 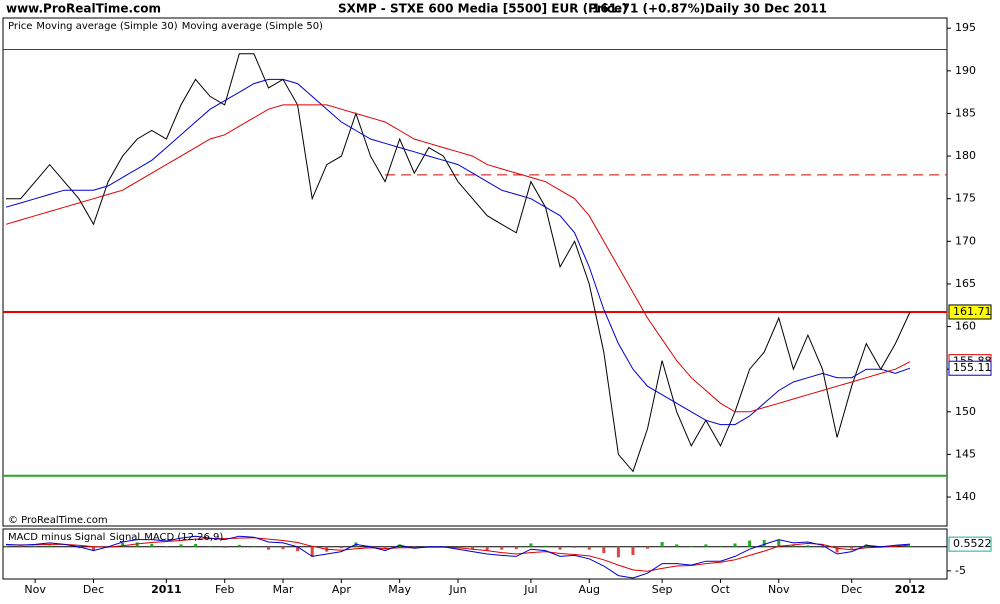 What do you see at coordinates (965, 155) in the screenshot?
I see `y-tick-label: 180` at bounding box center [965, 155].